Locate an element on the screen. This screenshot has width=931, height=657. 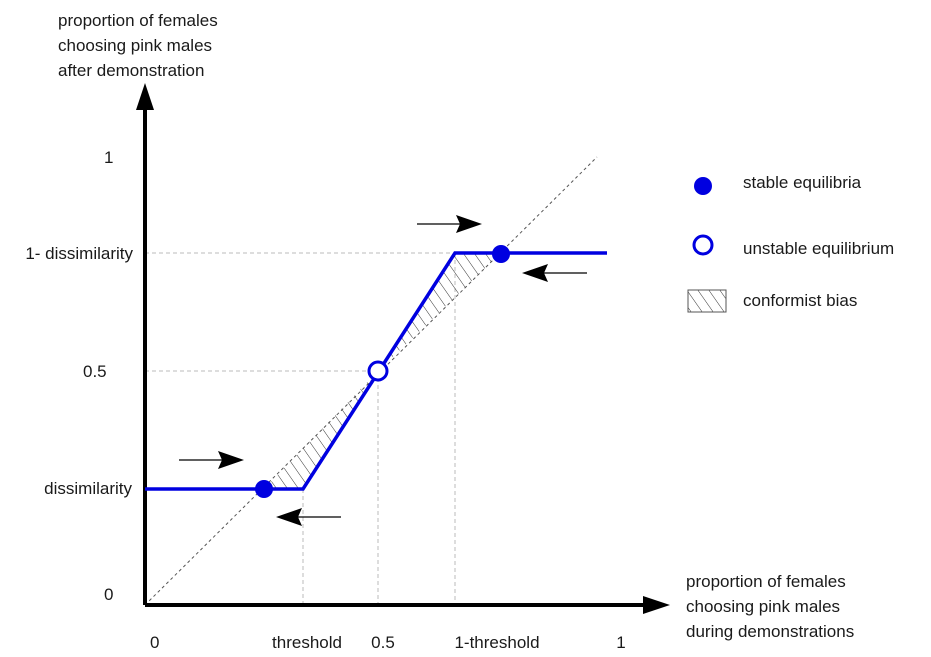
x-tick-zero: 0 is located at coordinates (154, 642).